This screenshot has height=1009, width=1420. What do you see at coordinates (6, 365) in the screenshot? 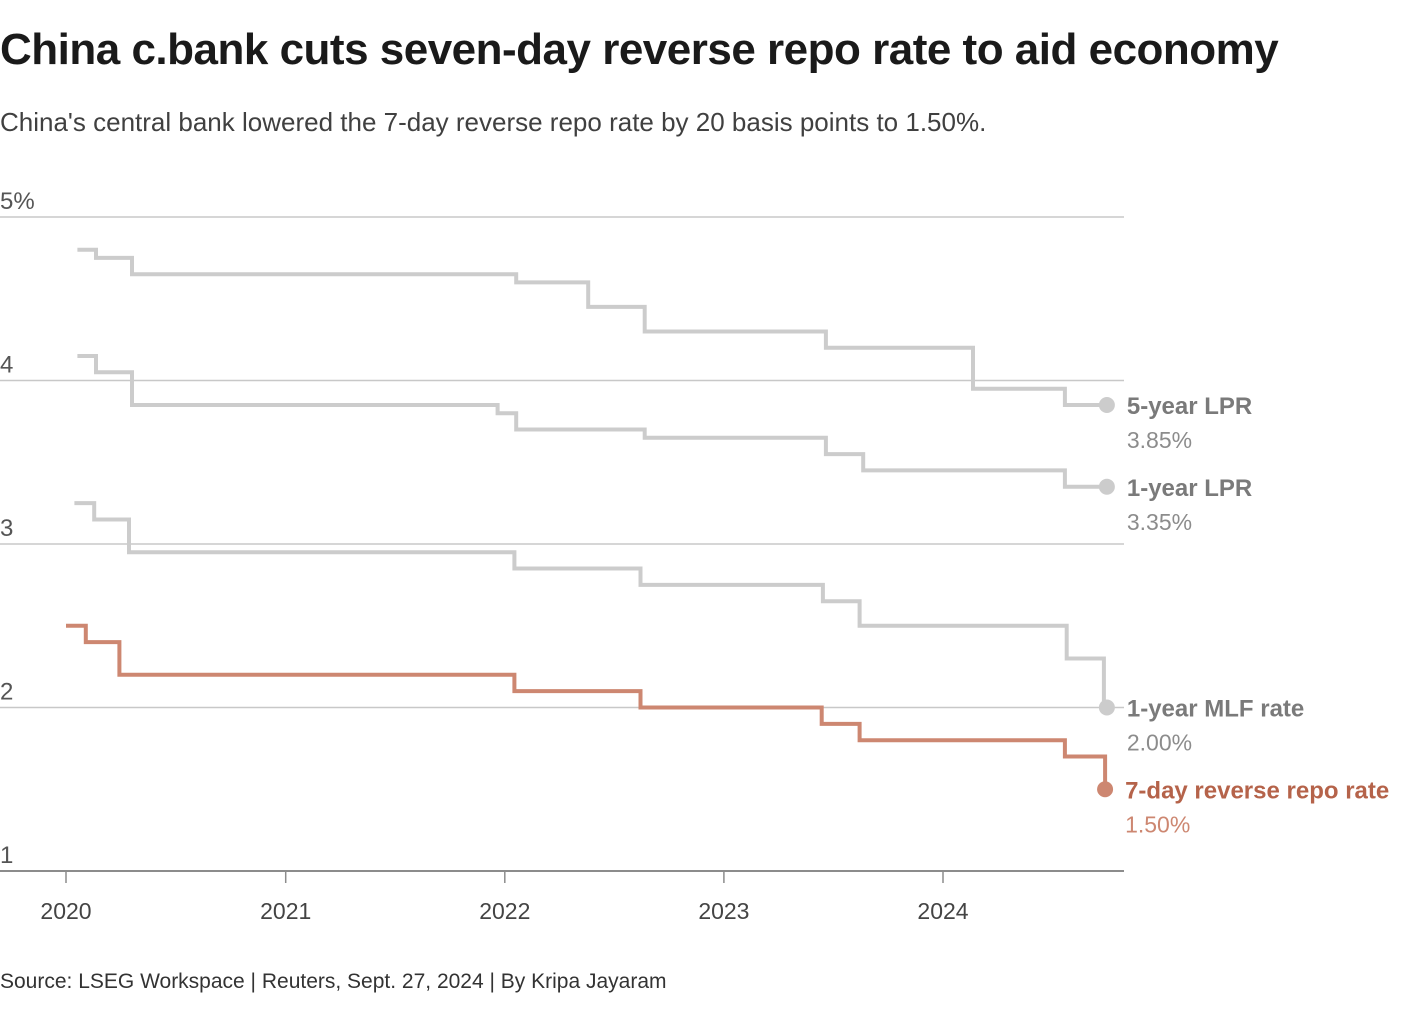
I see `y-tick-label-4: 4` at bounding box center [6, 365].